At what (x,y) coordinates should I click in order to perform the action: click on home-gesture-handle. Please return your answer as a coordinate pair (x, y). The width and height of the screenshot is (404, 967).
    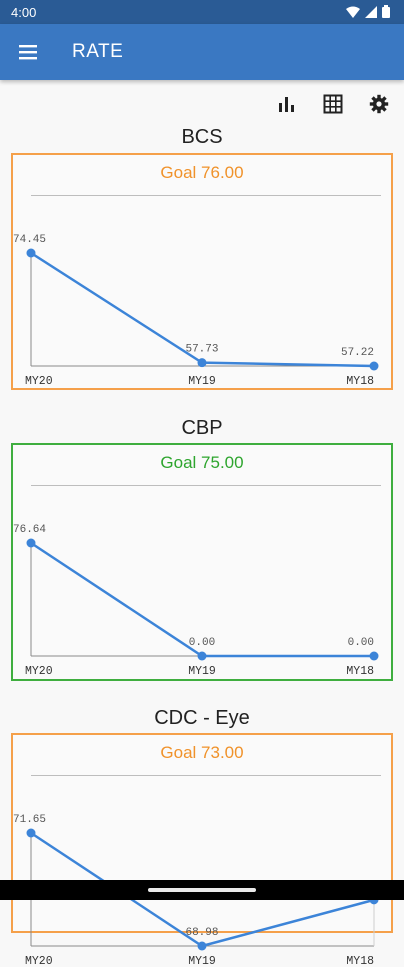
    Looking at the image, I should click on (202, 890).